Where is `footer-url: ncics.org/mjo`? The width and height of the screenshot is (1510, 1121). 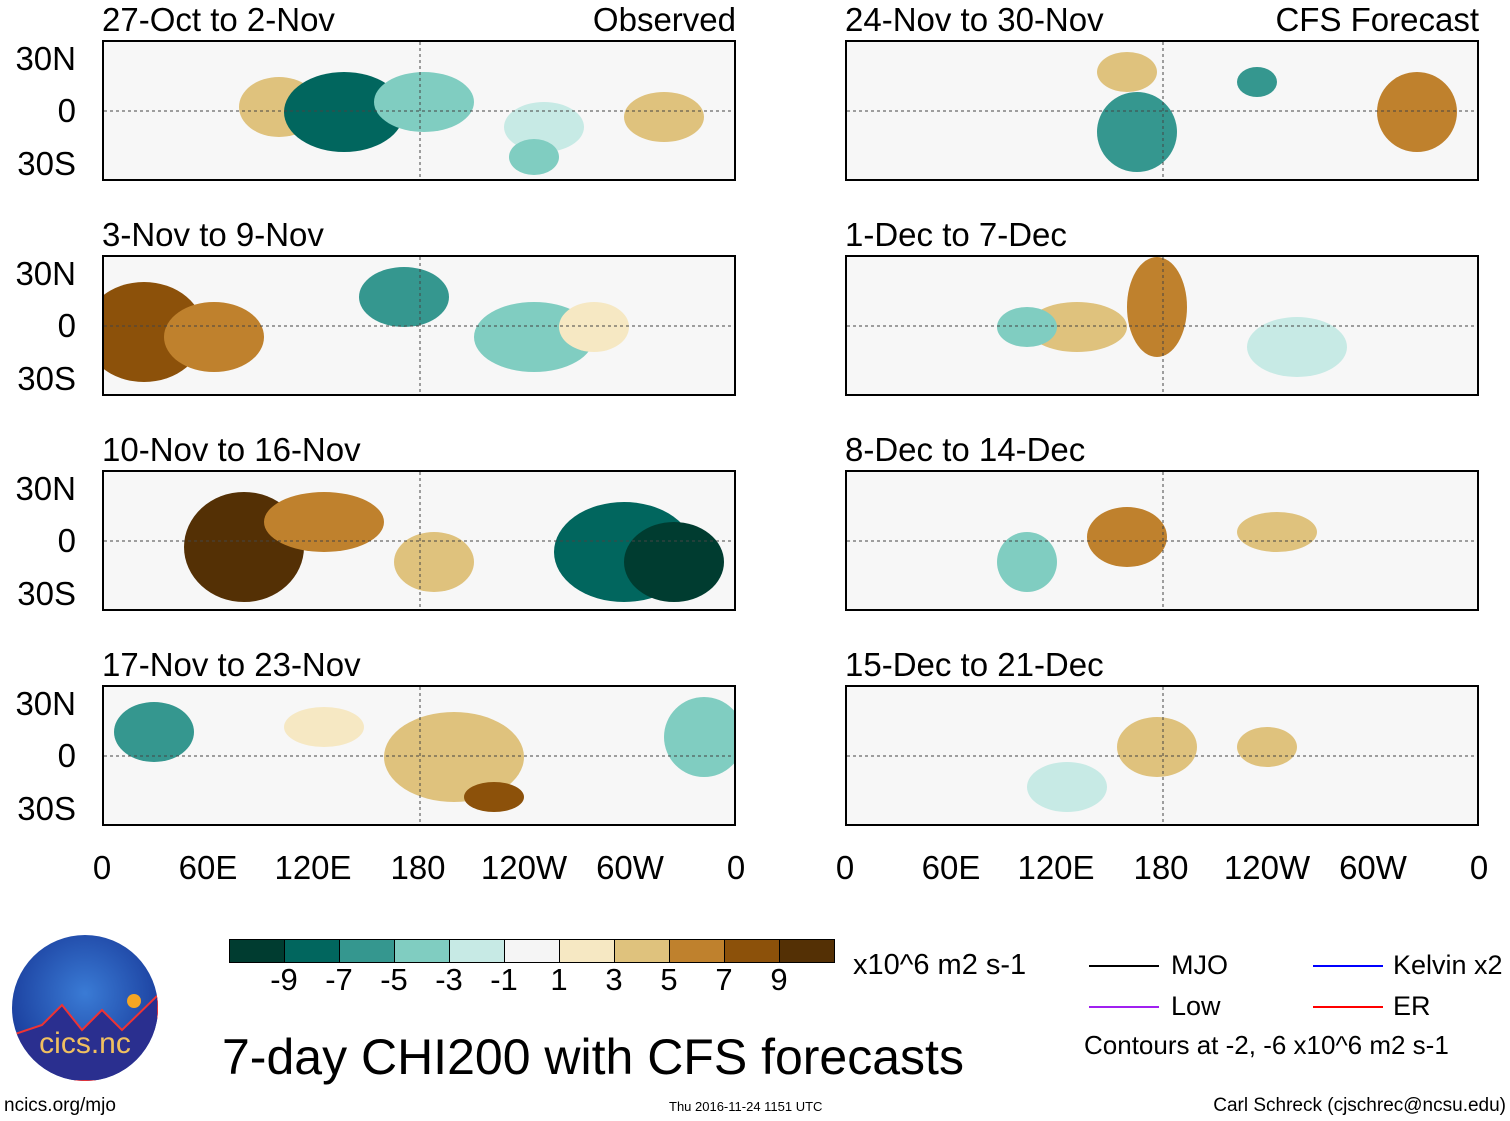
footer-url: ncics.org/mjo is located at coordinates (60, 1105).